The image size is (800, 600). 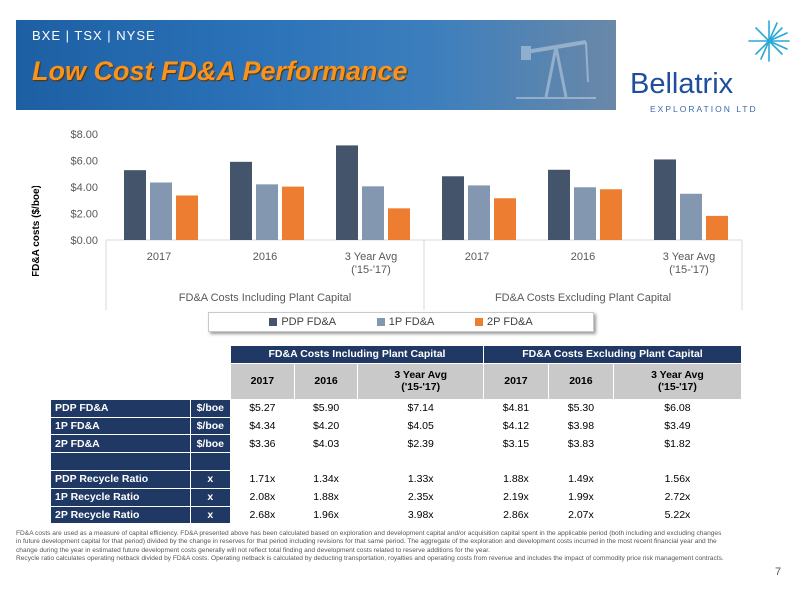 I want to click on table-cell: 2.72x, so click(x=677, y=497).